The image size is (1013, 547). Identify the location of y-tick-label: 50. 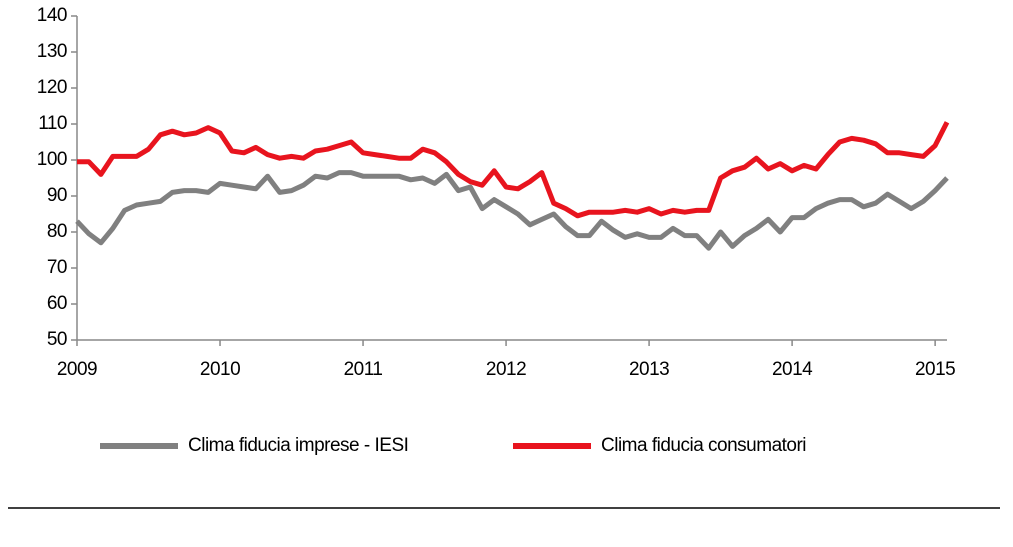
(57, 339).